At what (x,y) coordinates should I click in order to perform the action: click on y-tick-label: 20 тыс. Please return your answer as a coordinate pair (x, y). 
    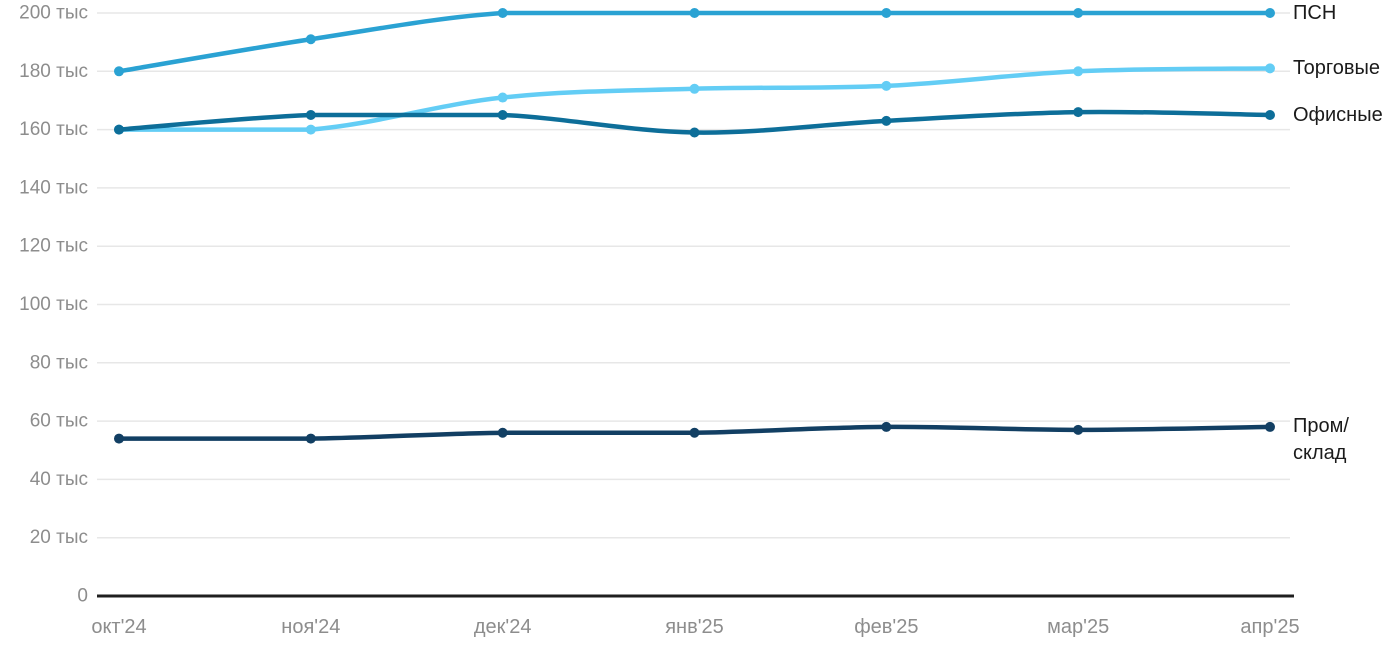
    Looking at the image, I should click on (59, 537).